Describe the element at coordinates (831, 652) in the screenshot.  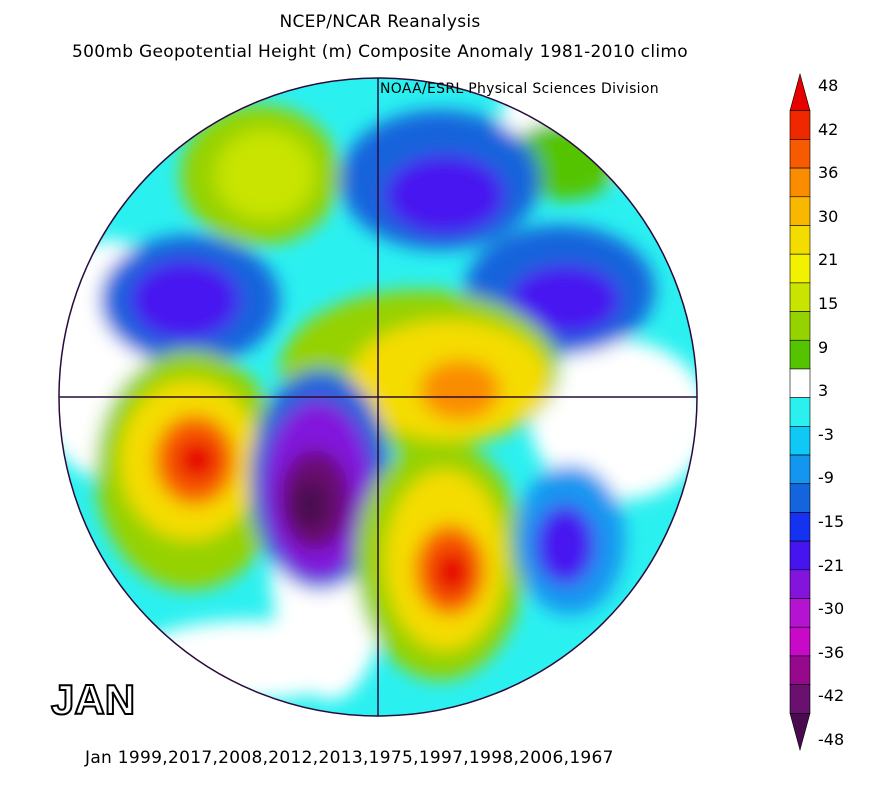
I see `colorbar-tick-label: -36` at that location.